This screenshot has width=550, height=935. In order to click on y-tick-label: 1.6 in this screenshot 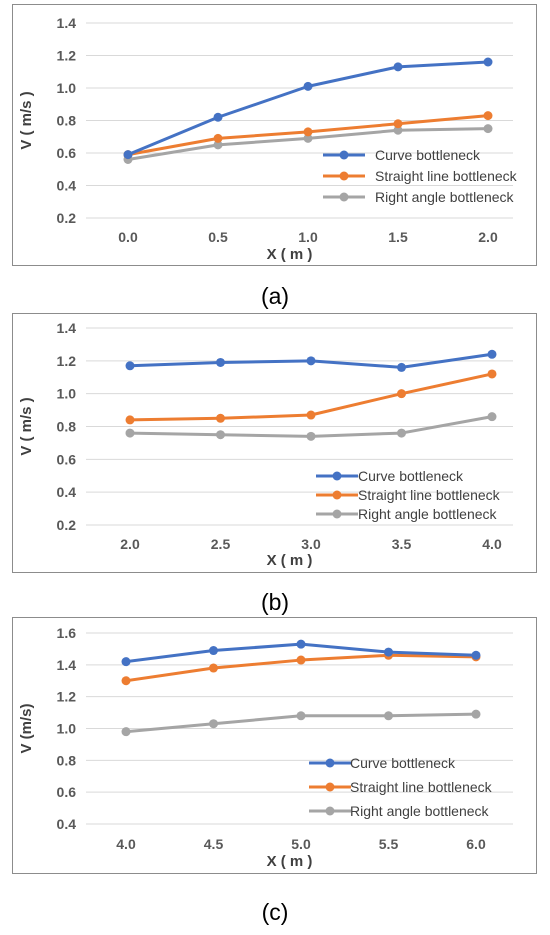, I will do `click(67, 633)`.